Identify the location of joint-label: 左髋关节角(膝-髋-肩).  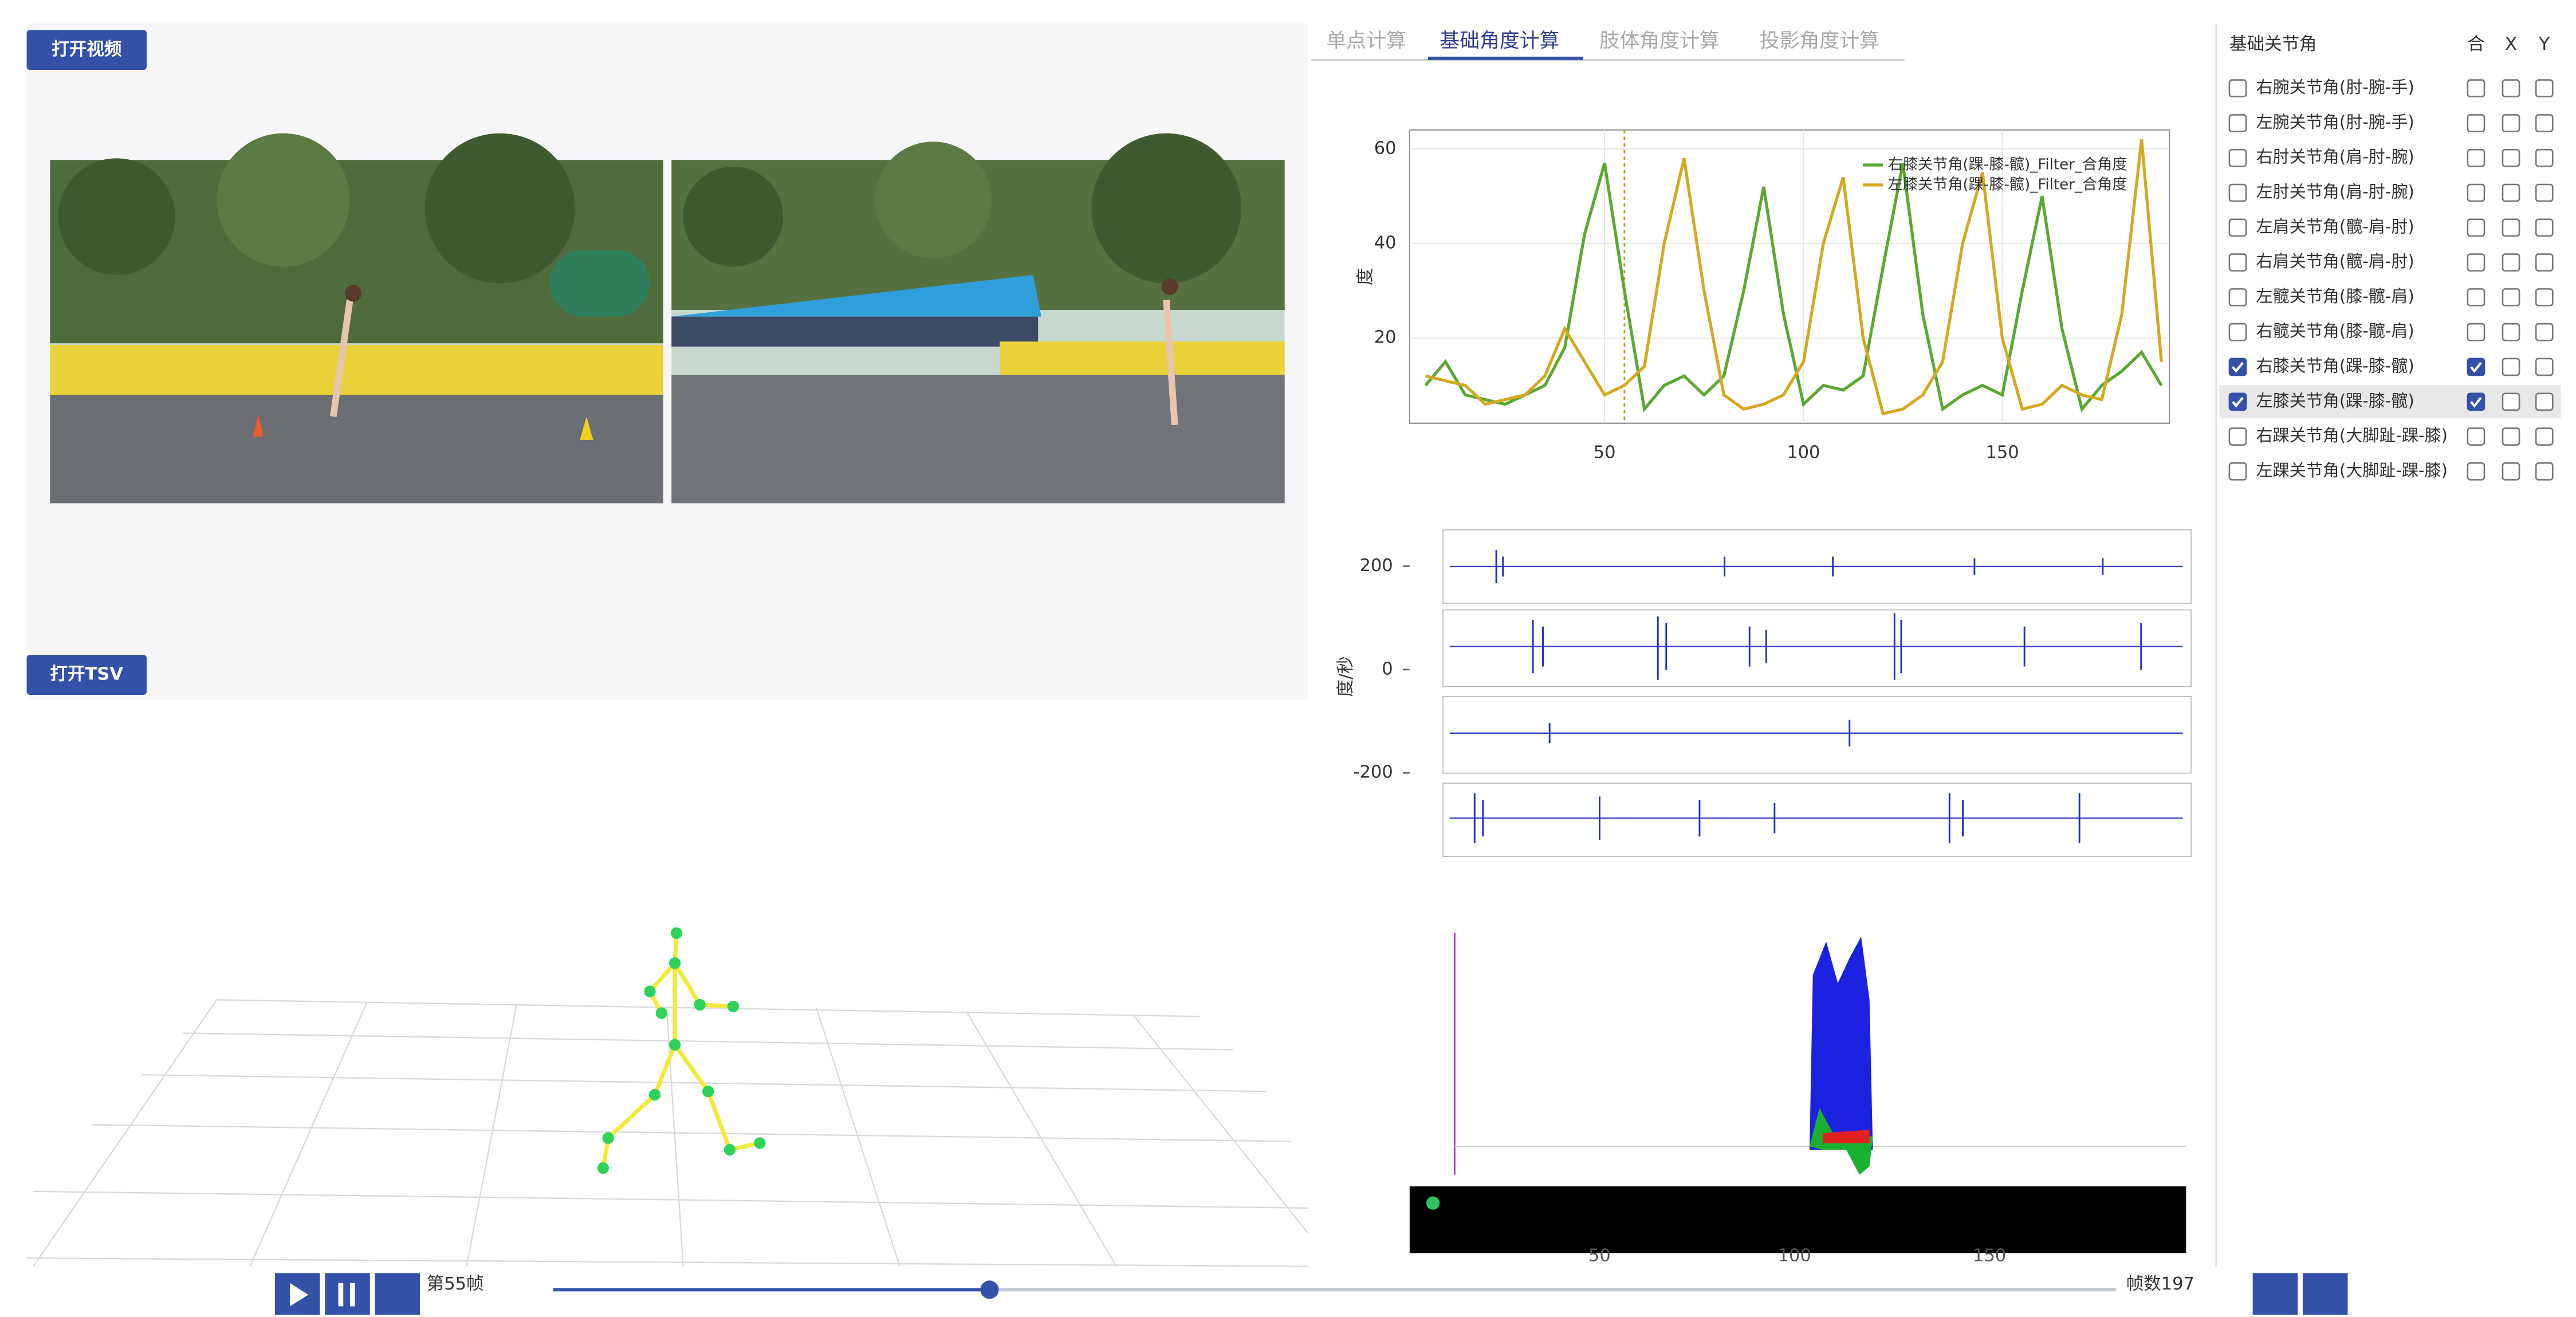
(2335, 296).